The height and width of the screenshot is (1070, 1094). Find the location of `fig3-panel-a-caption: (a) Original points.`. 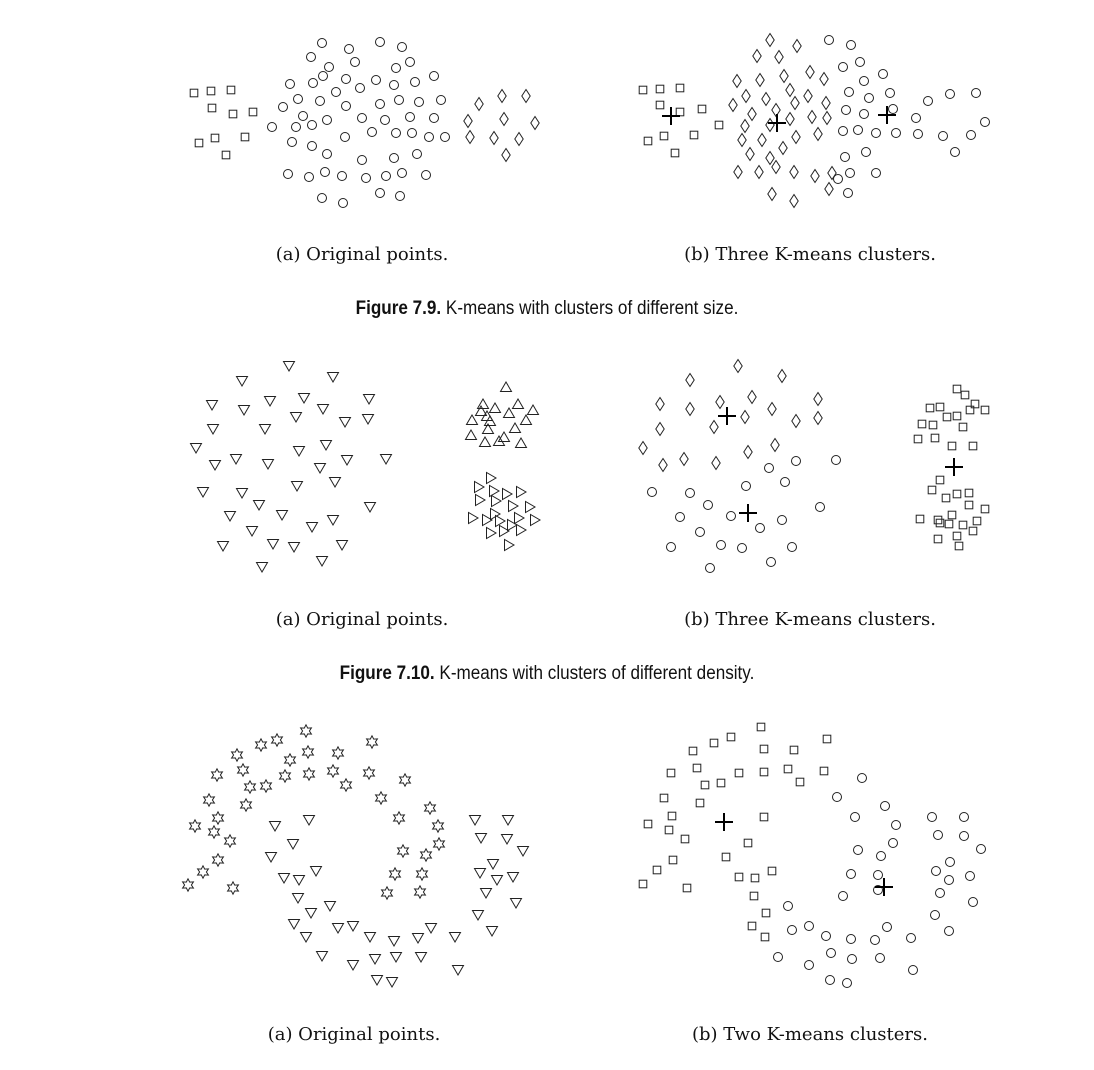

fig3-panel-a-caption: (a) Original points. is located at coordinates (354, 1034).